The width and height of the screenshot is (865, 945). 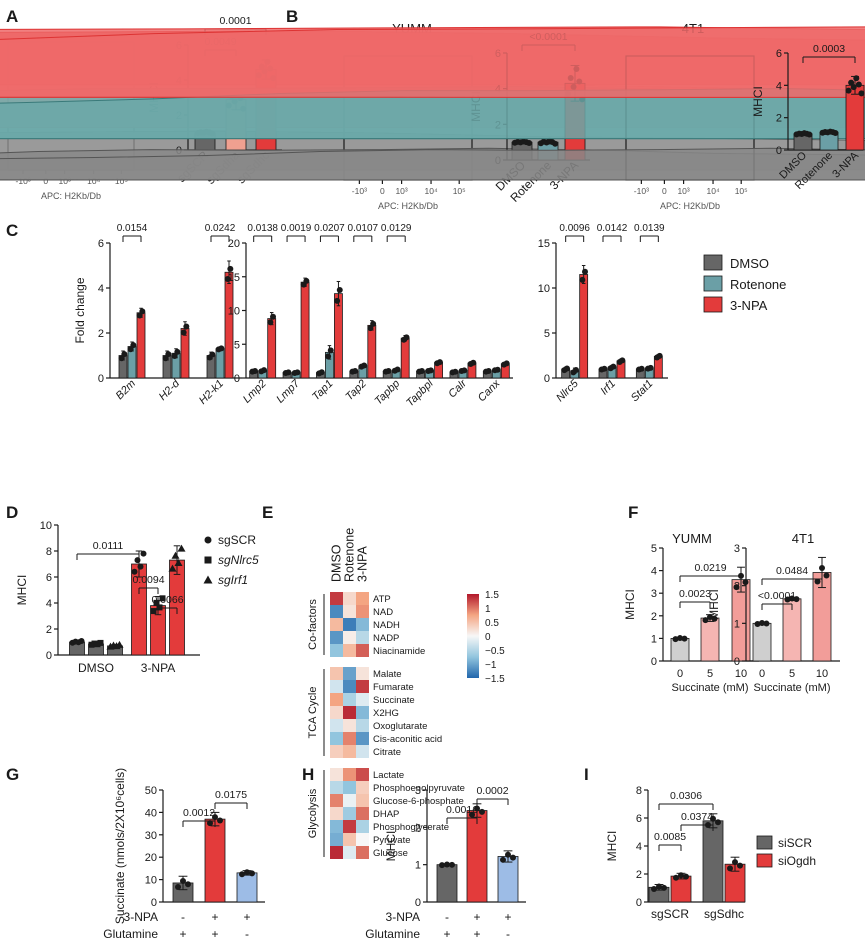 I want to click on p-value-label: 0.0096, so click(x=574, y=228).